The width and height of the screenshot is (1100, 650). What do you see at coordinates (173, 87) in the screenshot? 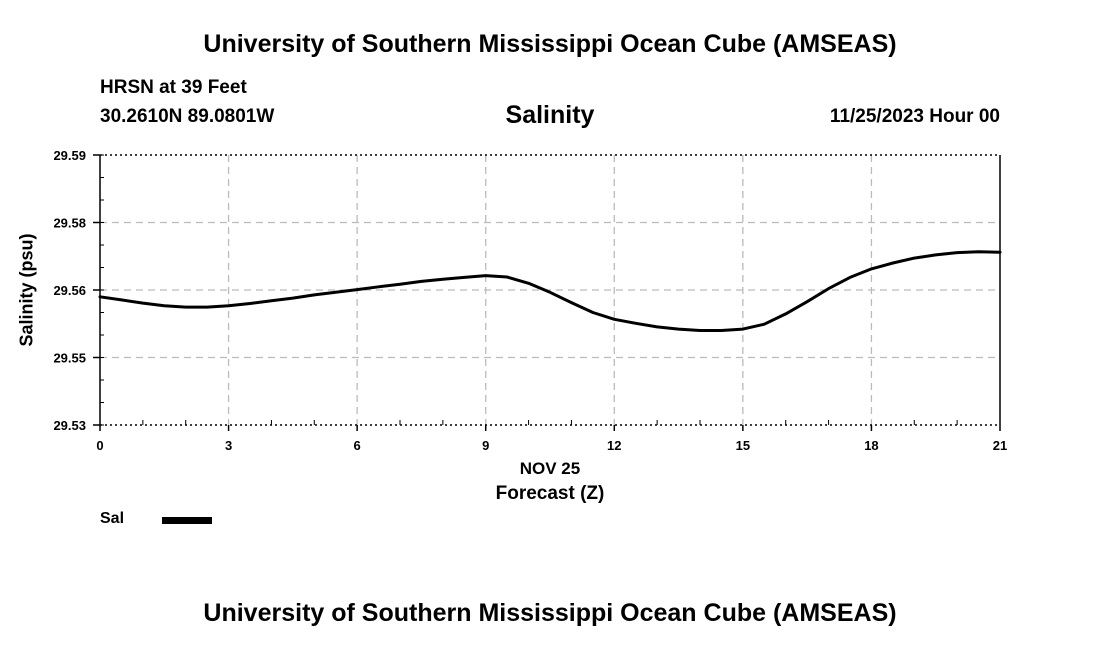
I see `station-label: HRSN at 39 Feet` at bounding box center [173, 87].